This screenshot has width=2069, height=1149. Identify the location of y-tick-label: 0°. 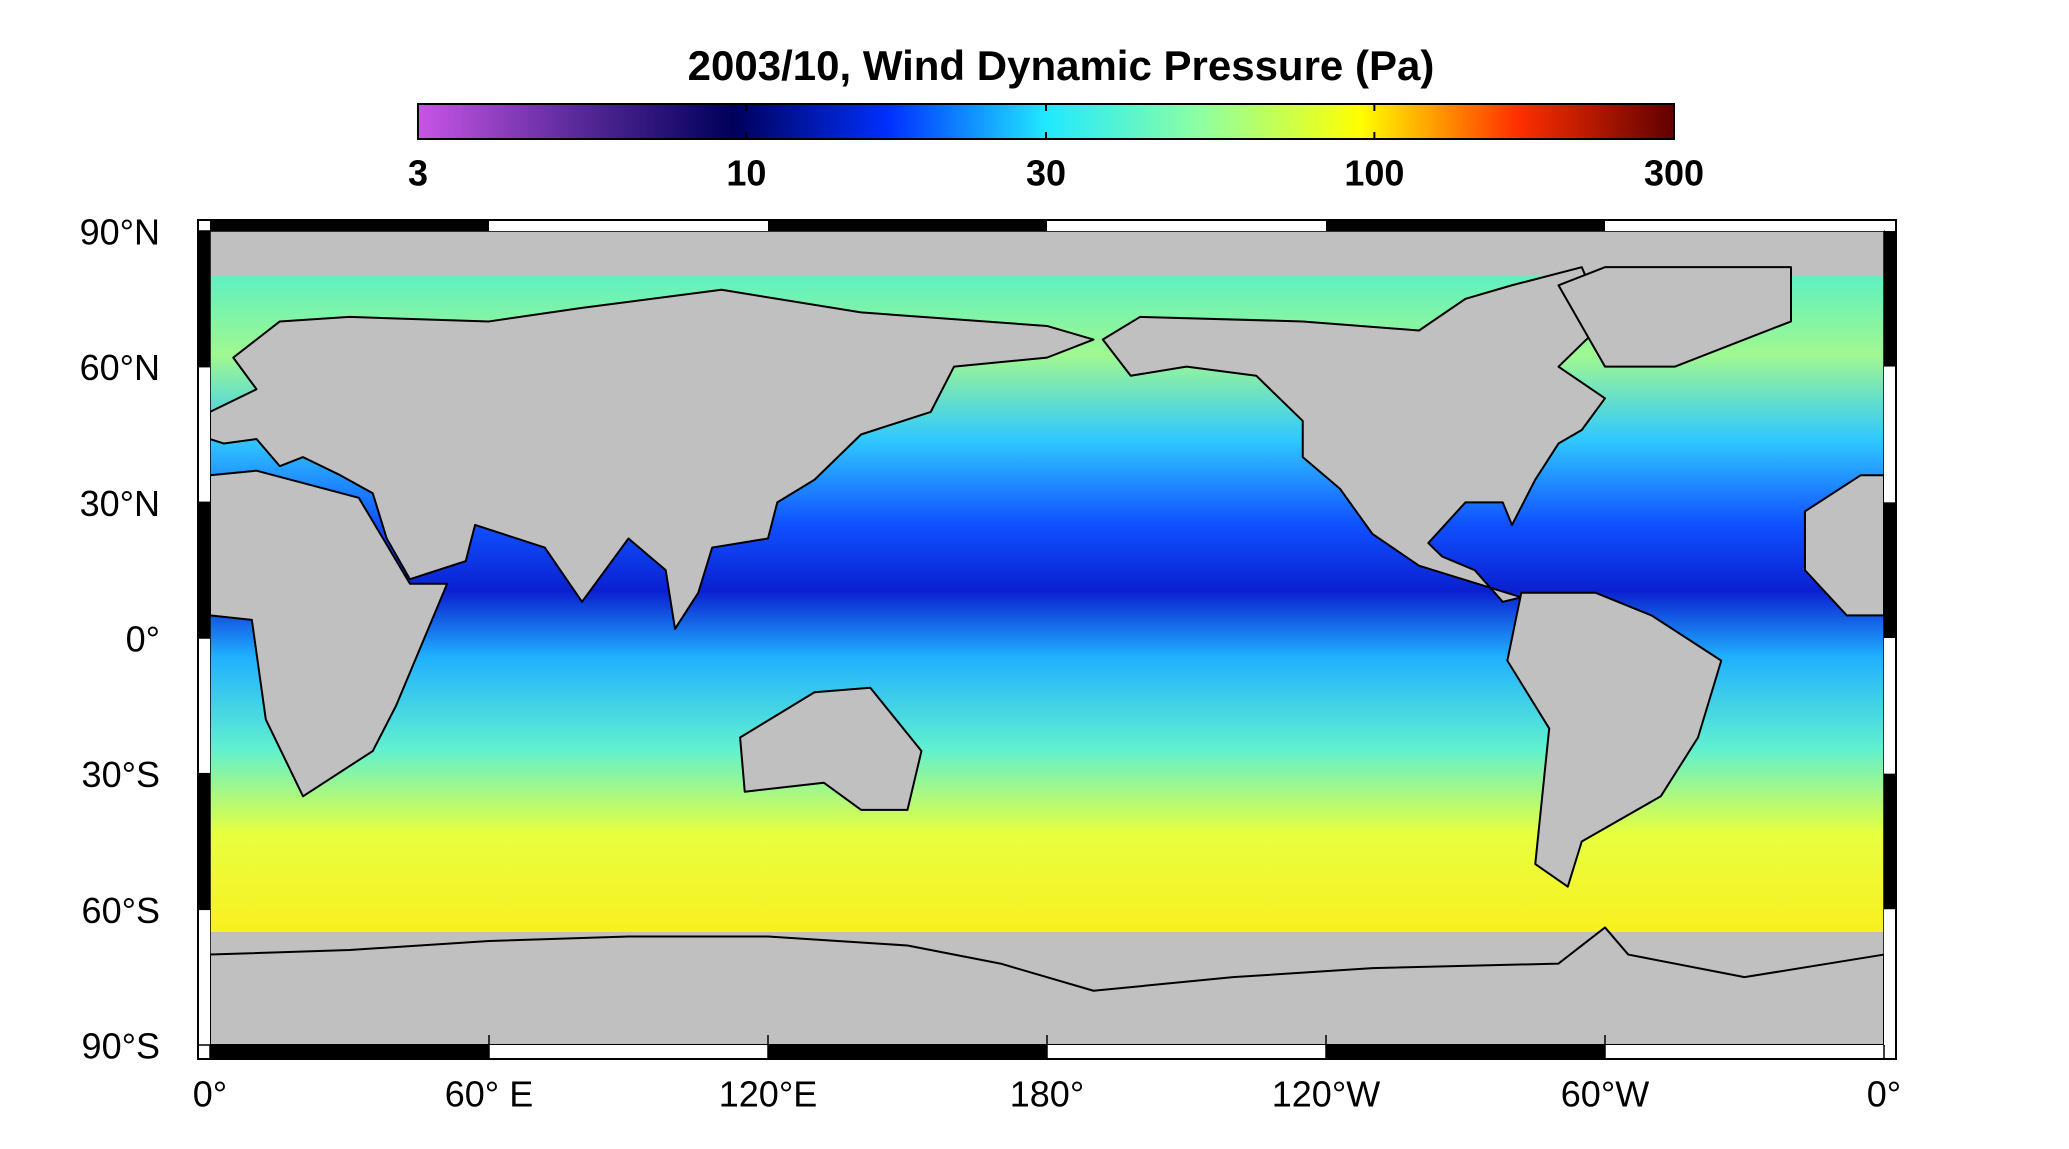
(143, 639).